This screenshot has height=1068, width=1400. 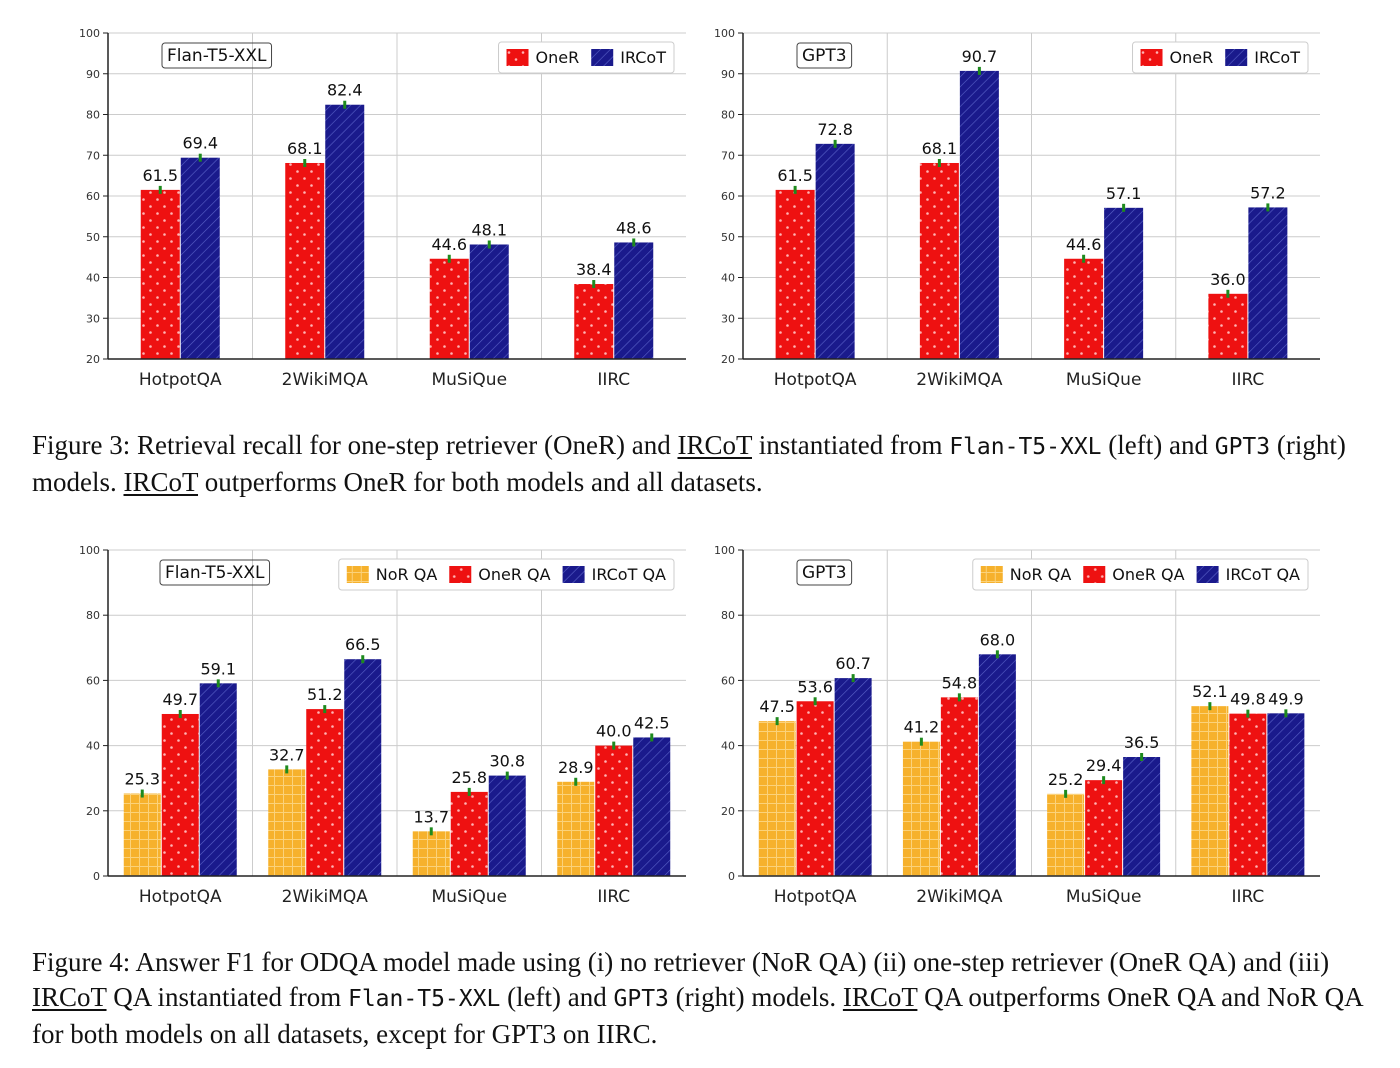 I want to click on data-label: 47.5, so click(x=777, y=706).